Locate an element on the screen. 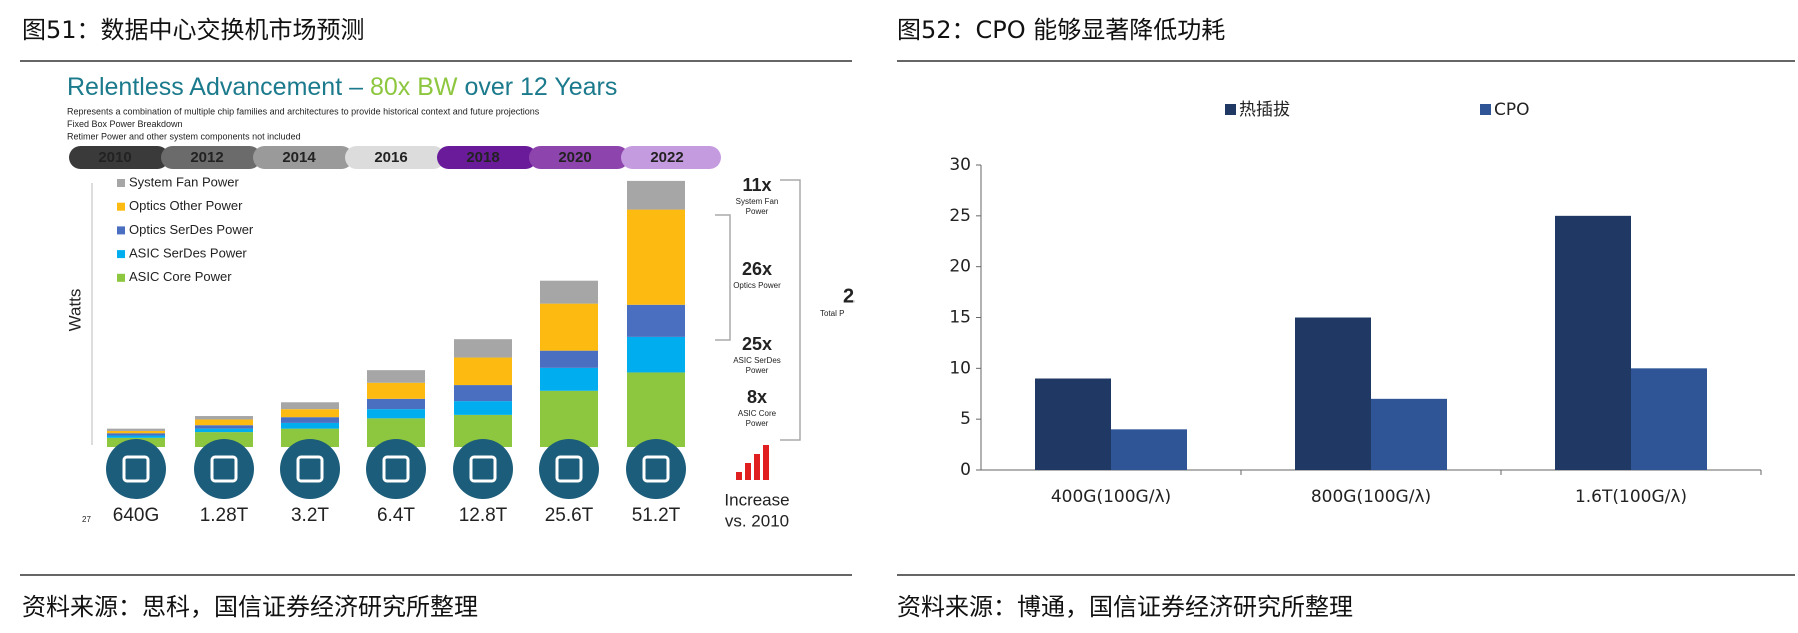 This screenshot has width=1798, height=633. year-label: 2016 is located at coordinates (390, 157).